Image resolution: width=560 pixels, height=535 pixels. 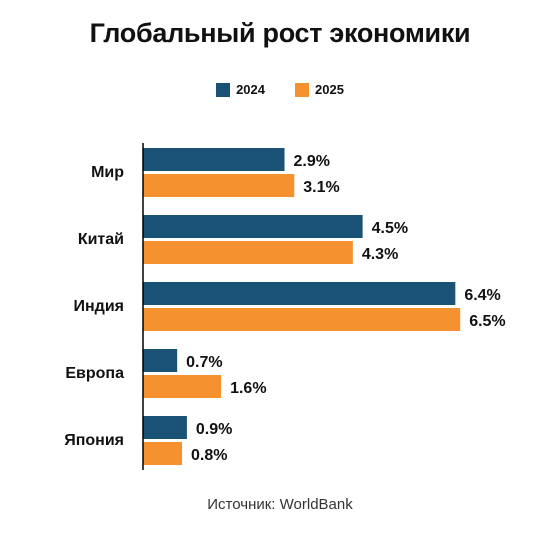 What do you see at coordinates (280, 504) in the screenshot?
I see `source-note: Источник: WorldBank` at bounding box center [280, 504].